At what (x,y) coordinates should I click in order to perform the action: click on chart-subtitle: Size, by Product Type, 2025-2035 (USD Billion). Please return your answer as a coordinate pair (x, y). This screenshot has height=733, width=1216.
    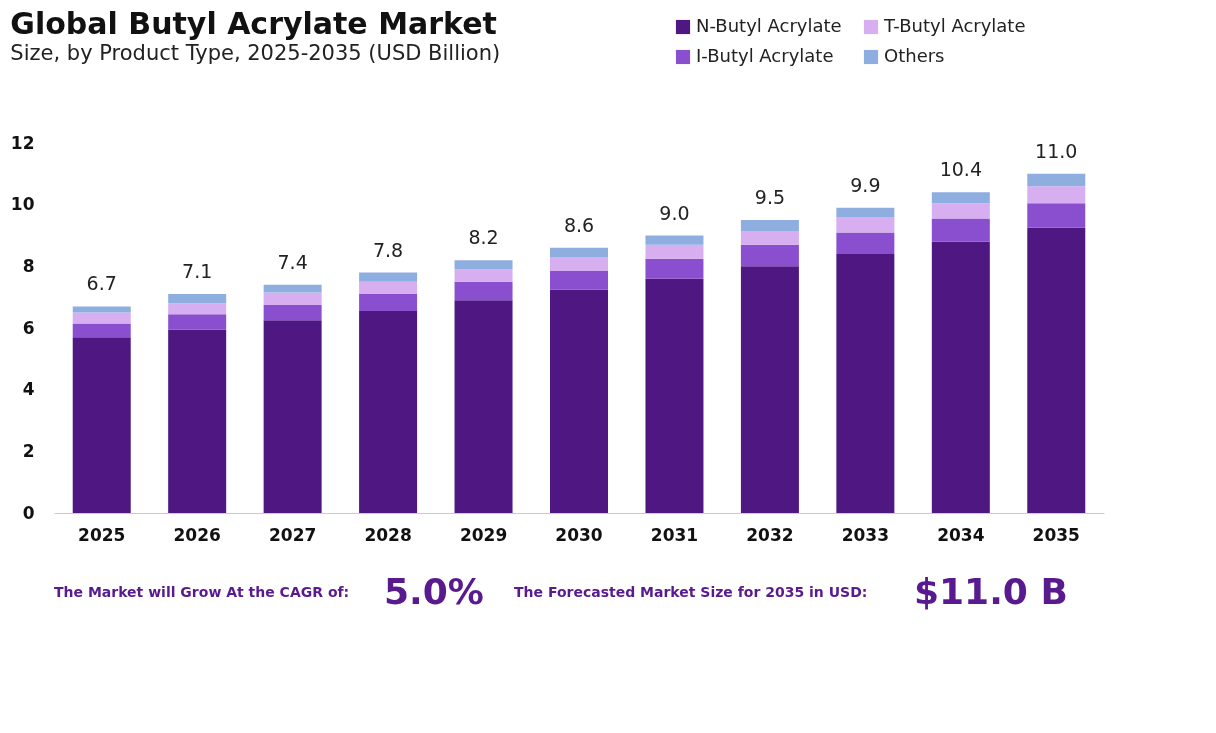
    Looking at the image, I should click on (255, 53).